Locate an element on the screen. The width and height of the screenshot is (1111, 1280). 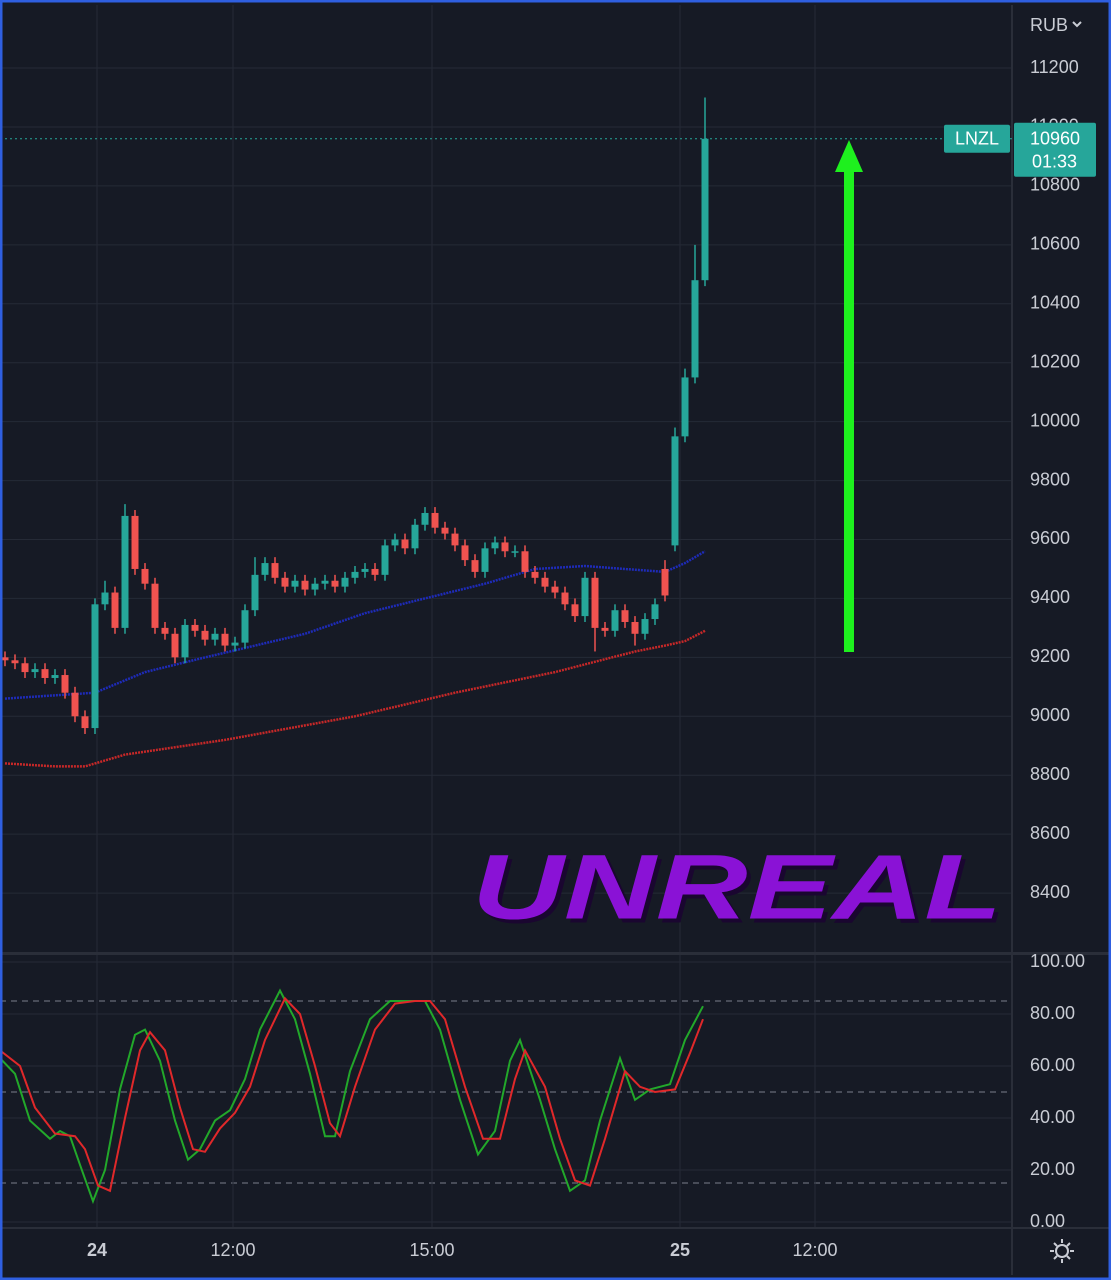
y-tick-label: 80.00 is located at coordinates (1052, 1013).